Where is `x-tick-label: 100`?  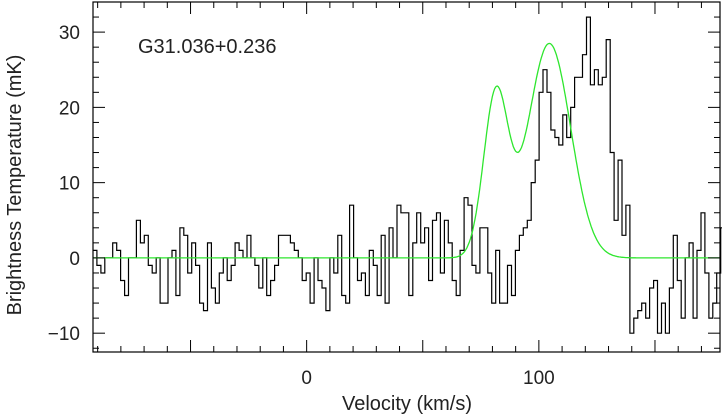
x-tick-label: 100 is located at coordinates (539, 378).